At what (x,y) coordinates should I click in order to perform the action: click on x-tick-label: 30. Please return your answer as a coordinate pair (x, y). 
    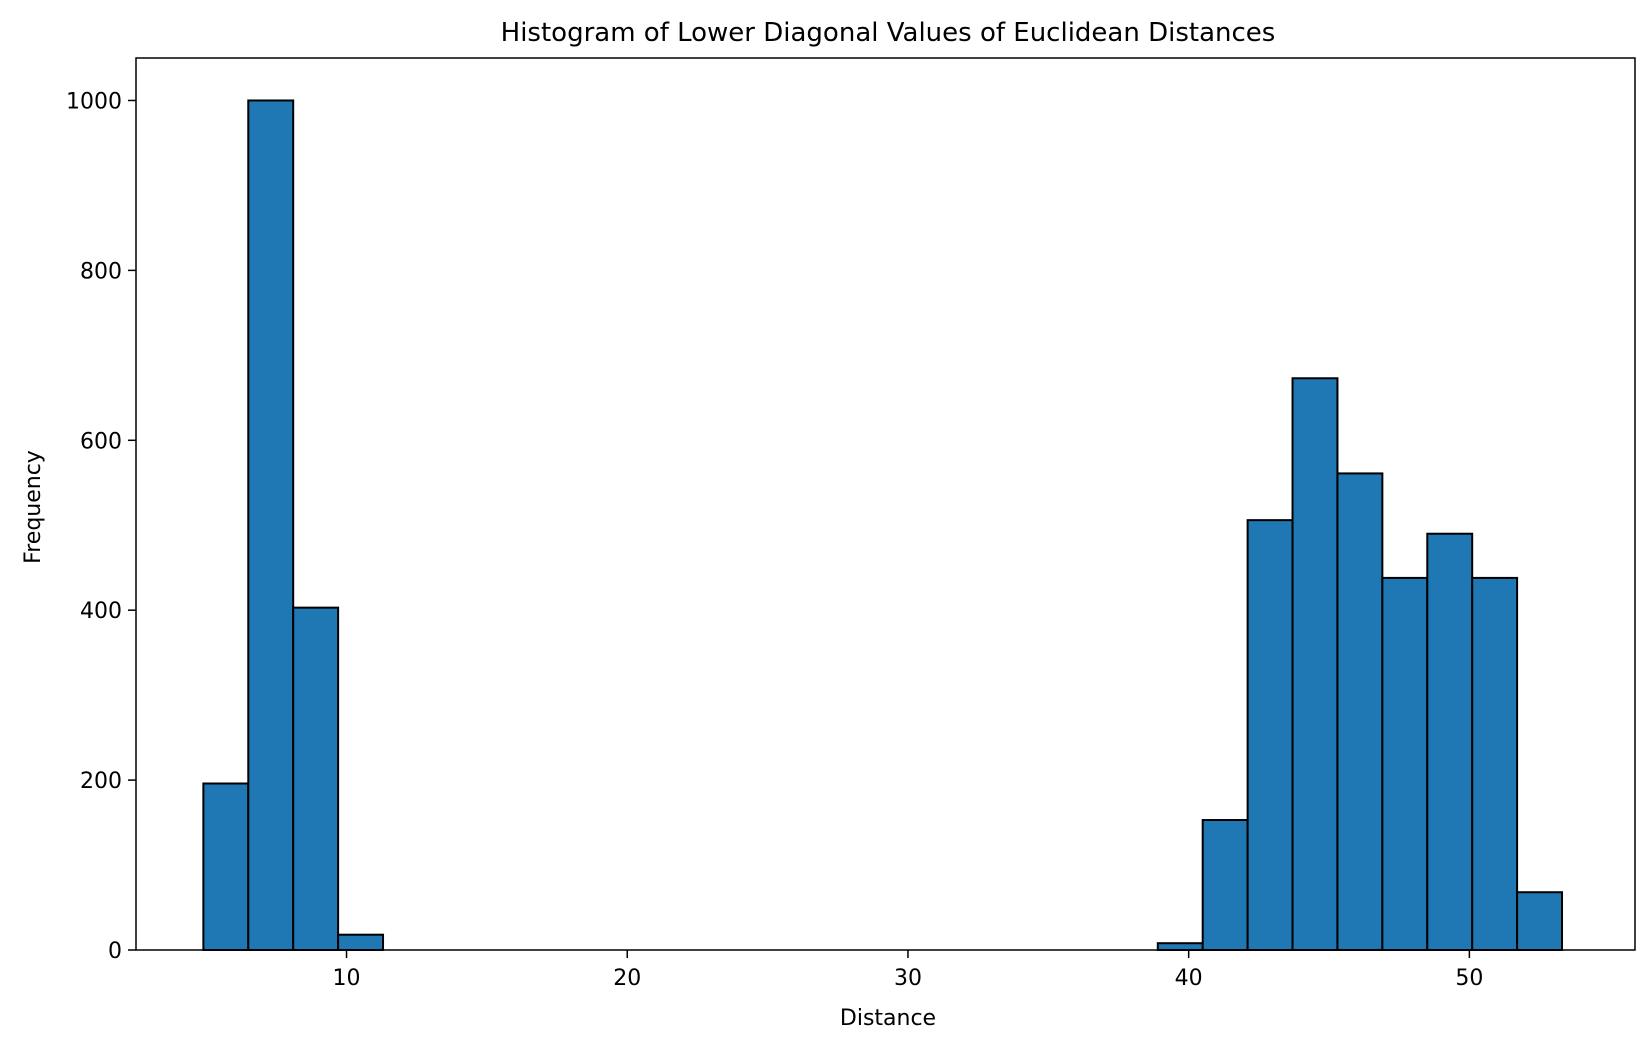
    Looking at the image, I should click on (908, 978).